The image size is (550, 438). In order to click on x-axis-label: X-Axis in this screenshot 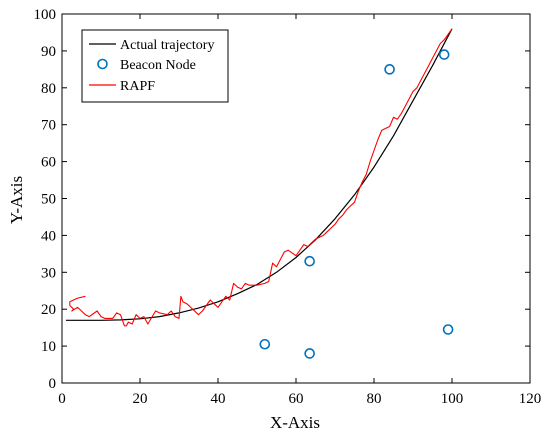, I will do `click(295, 422)`.